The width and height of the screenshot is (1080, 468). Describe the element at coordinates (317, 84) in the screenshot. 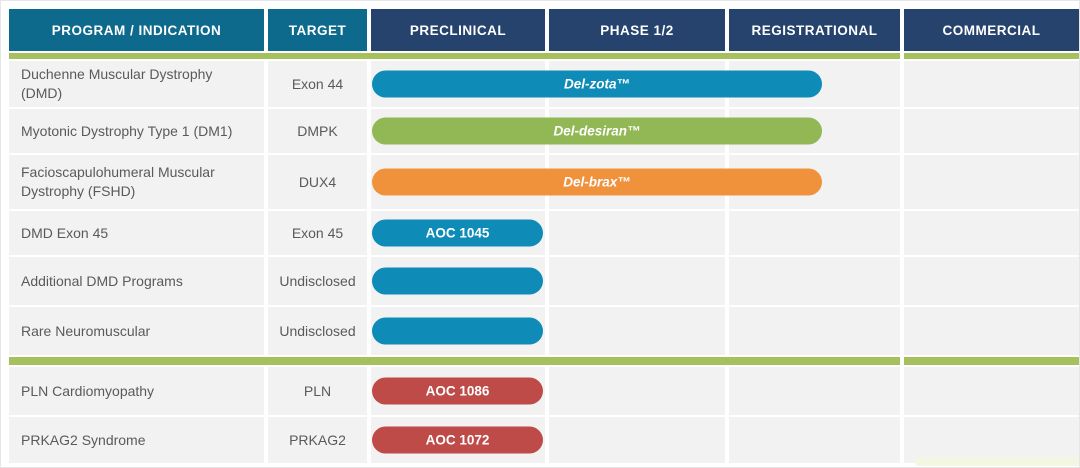

I see `target-cell: Exon 44` at that location.